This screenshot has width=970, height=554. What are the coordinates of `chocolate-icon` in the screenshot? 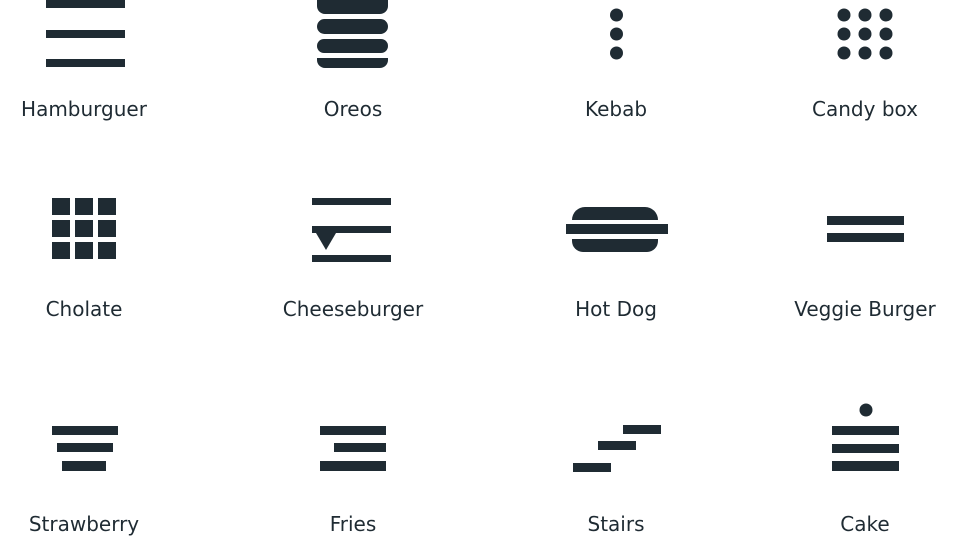 It's located at (84, 228).